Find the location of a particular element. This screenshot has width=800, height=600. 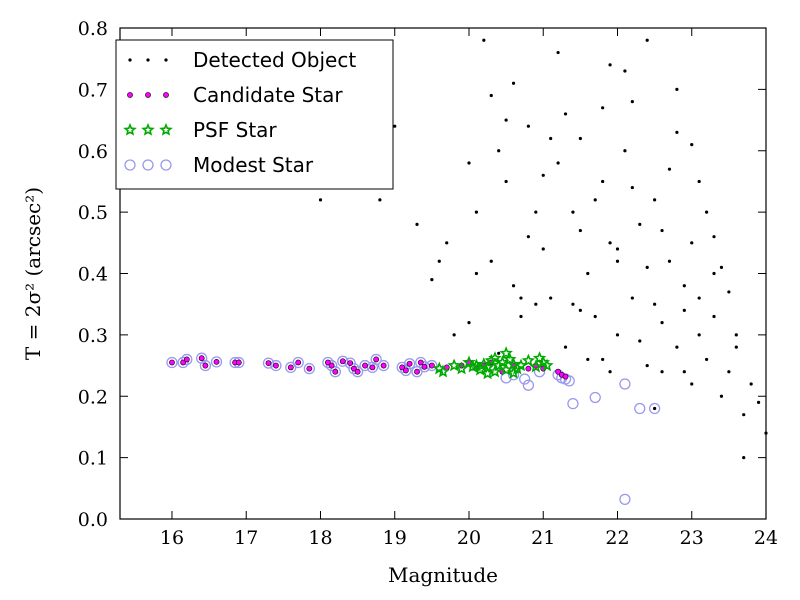

x-tick-label: 17 is located at coordinates (246, 538).